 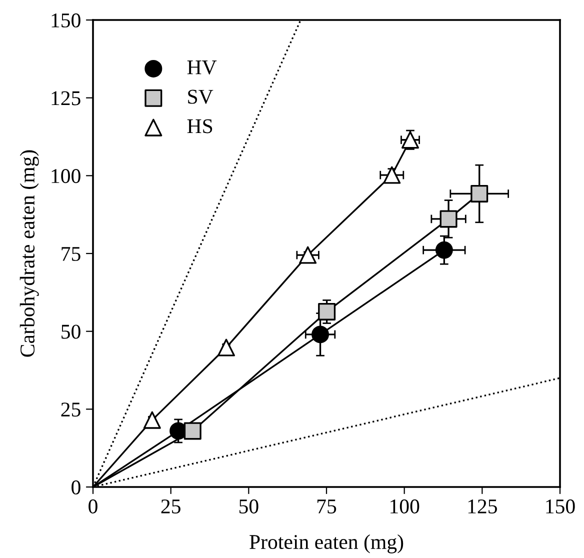 What do you see at coordinates (70, 409) in the screenshot?
I see `y-tick-label: 25` at bounding box center [70, 409].